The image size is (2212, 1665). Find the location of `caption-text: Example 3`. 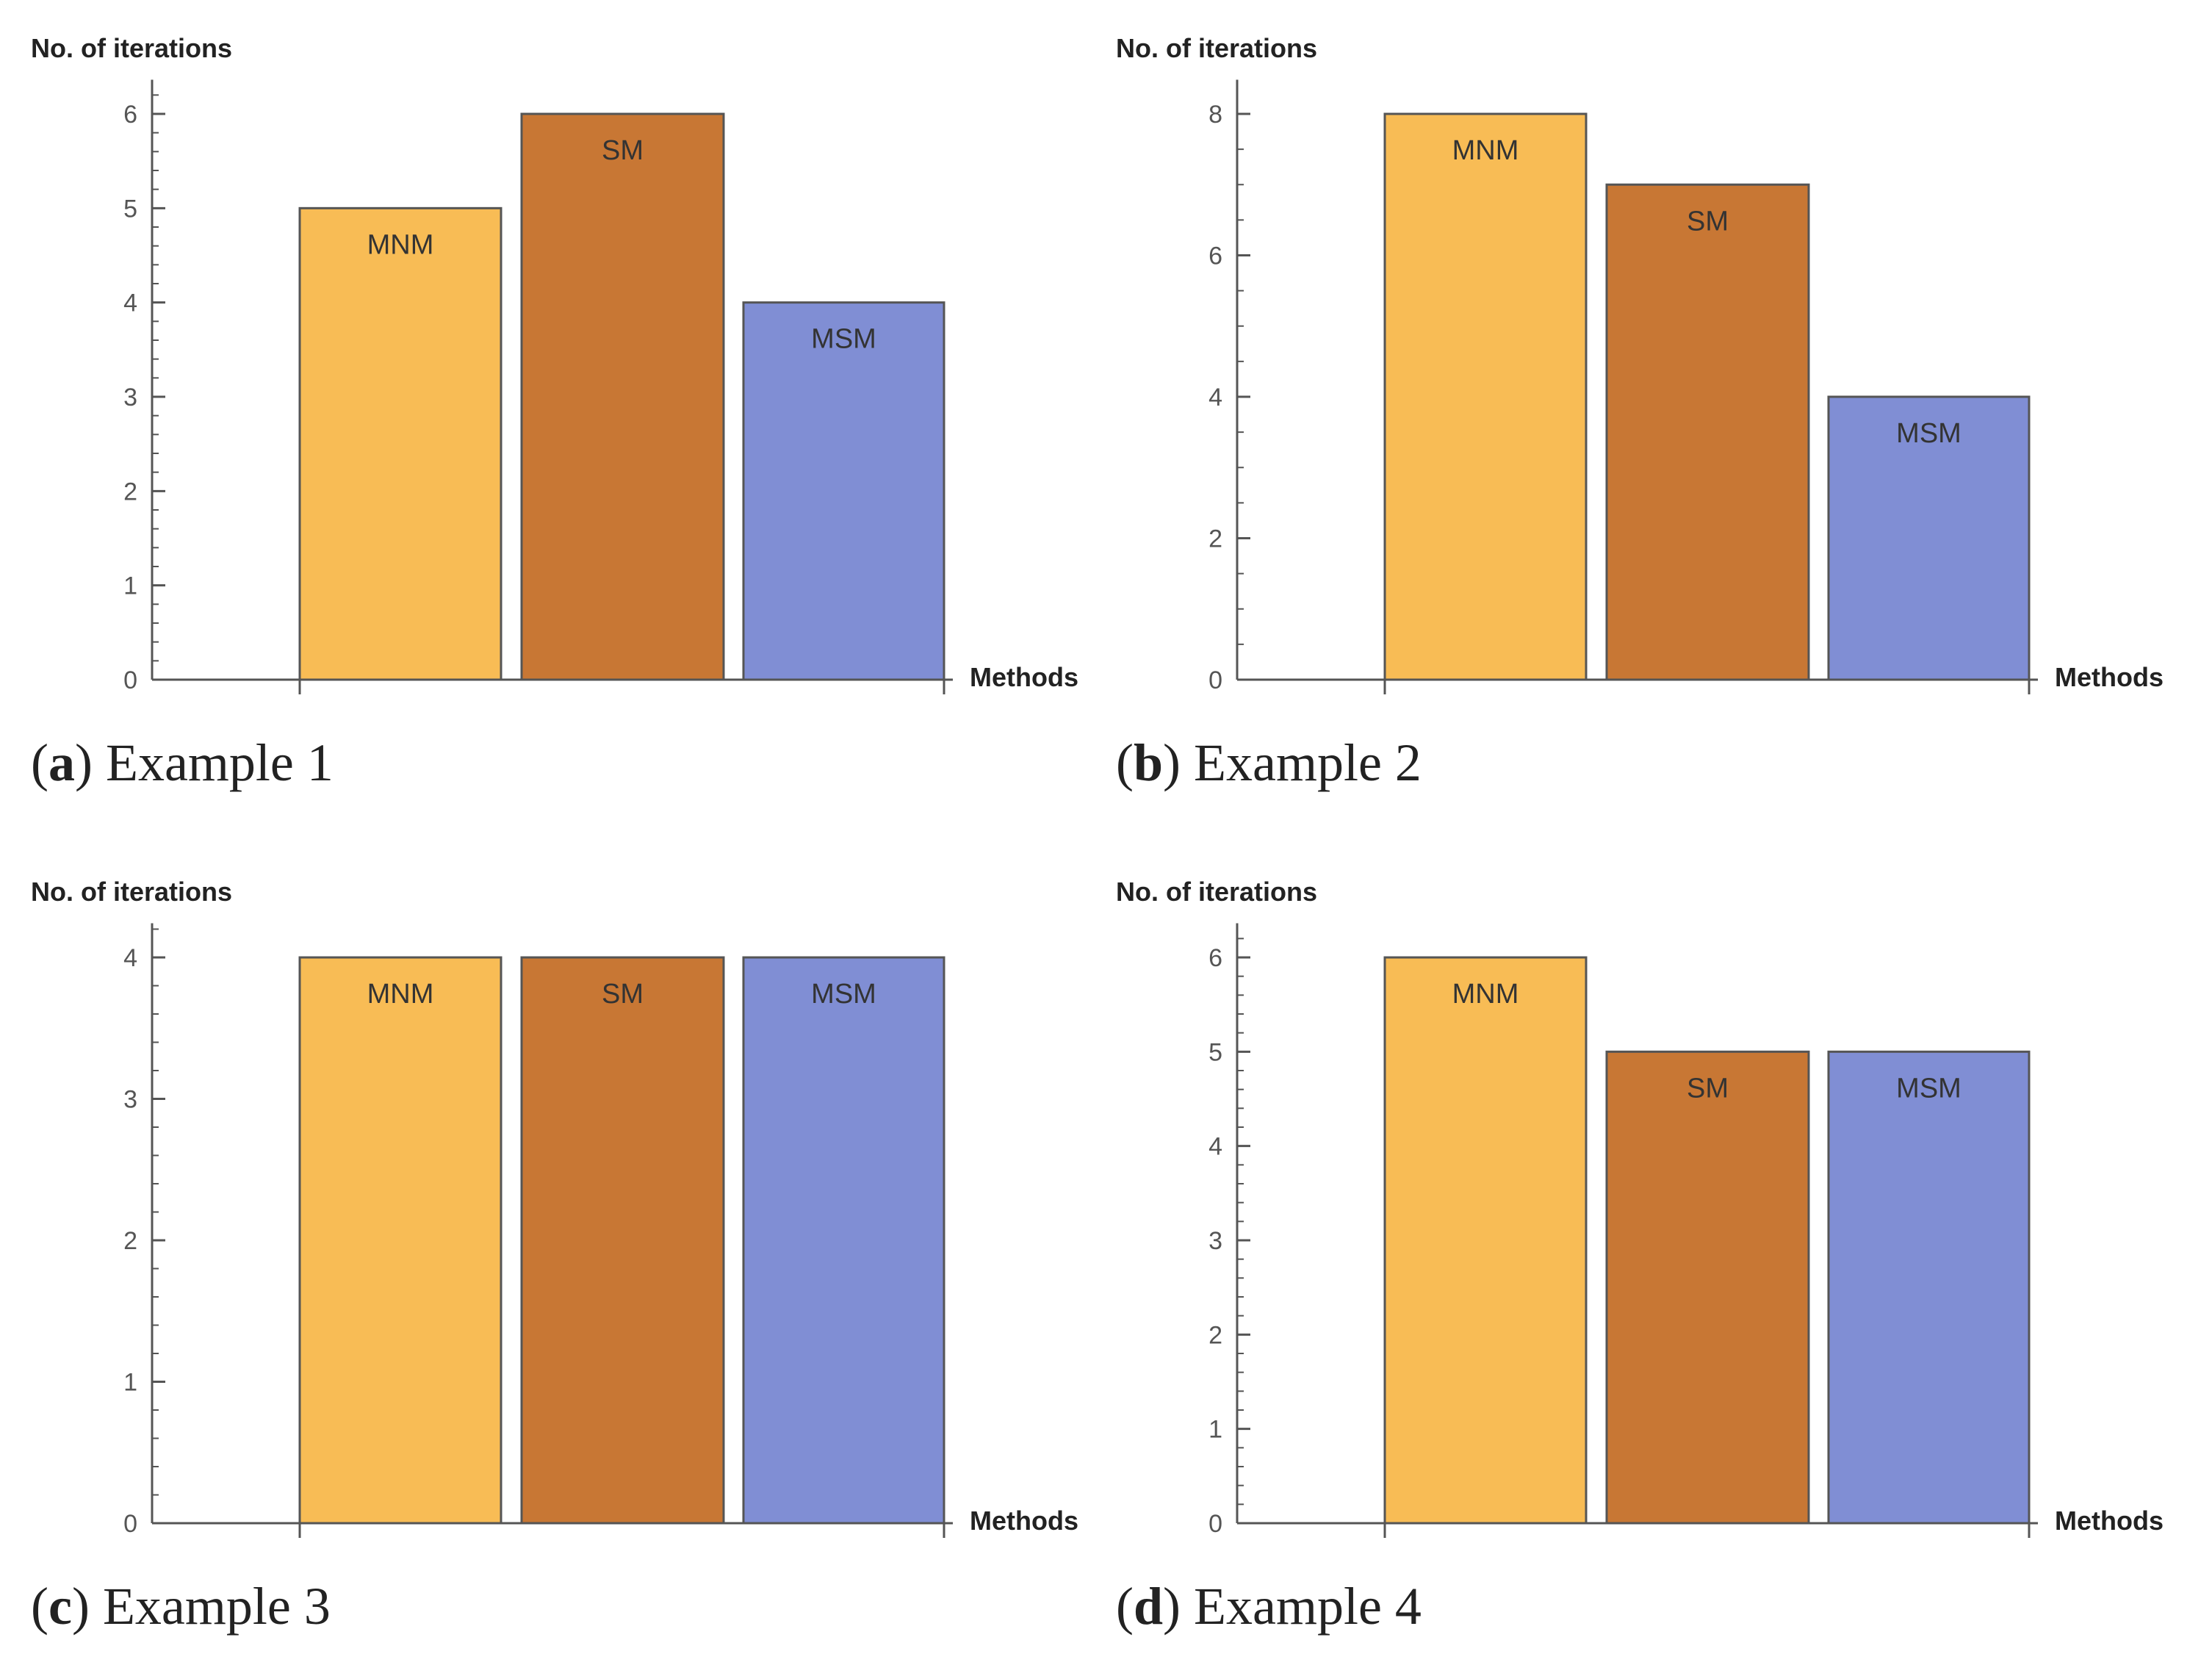

caption-text: Example 3 is located at coordinates (217, 1606).